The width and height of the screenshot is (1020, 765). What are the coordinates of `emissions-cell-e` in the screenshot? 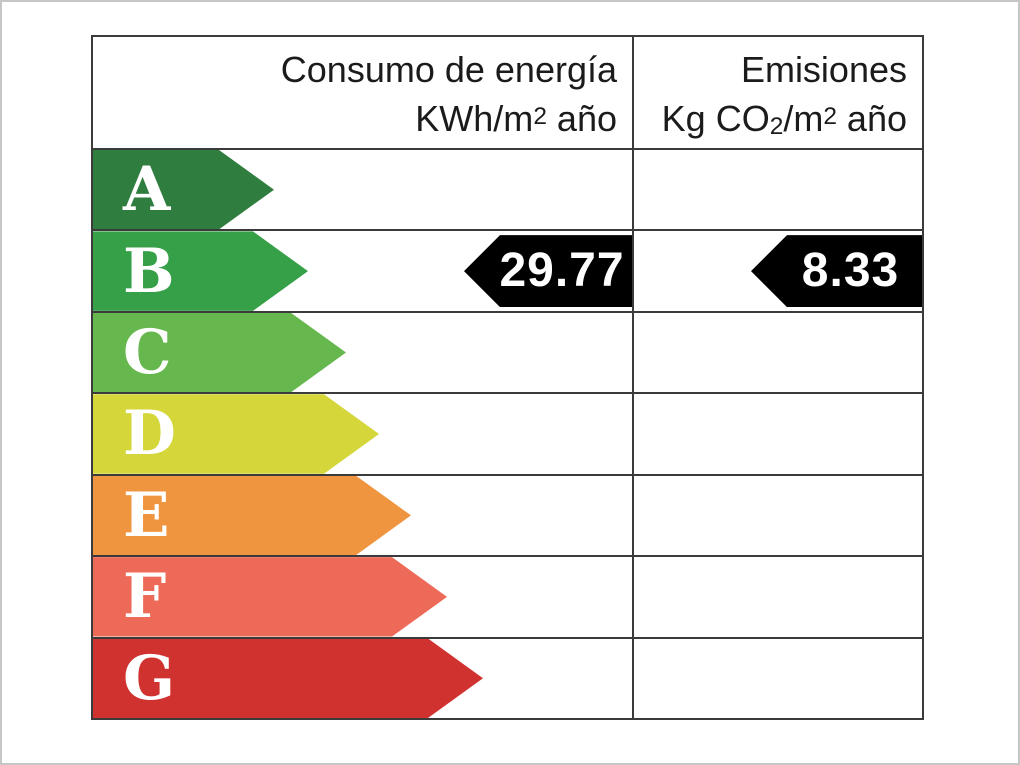 It's located at (778, 515).